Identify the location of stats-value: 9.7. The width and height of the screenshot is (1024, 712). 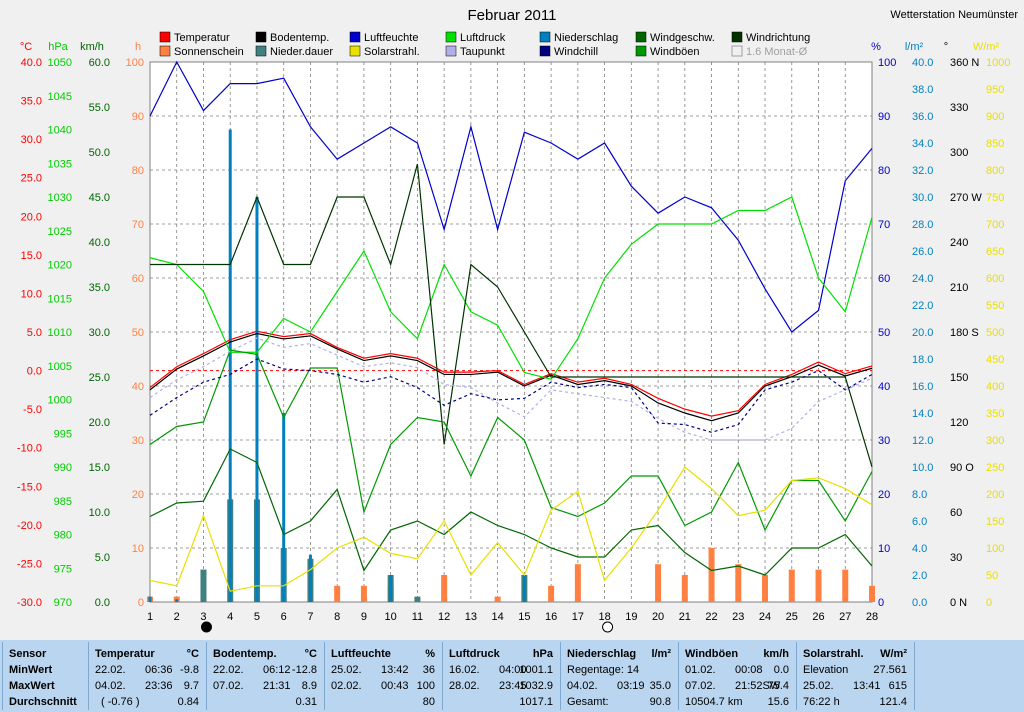
(191, 686).